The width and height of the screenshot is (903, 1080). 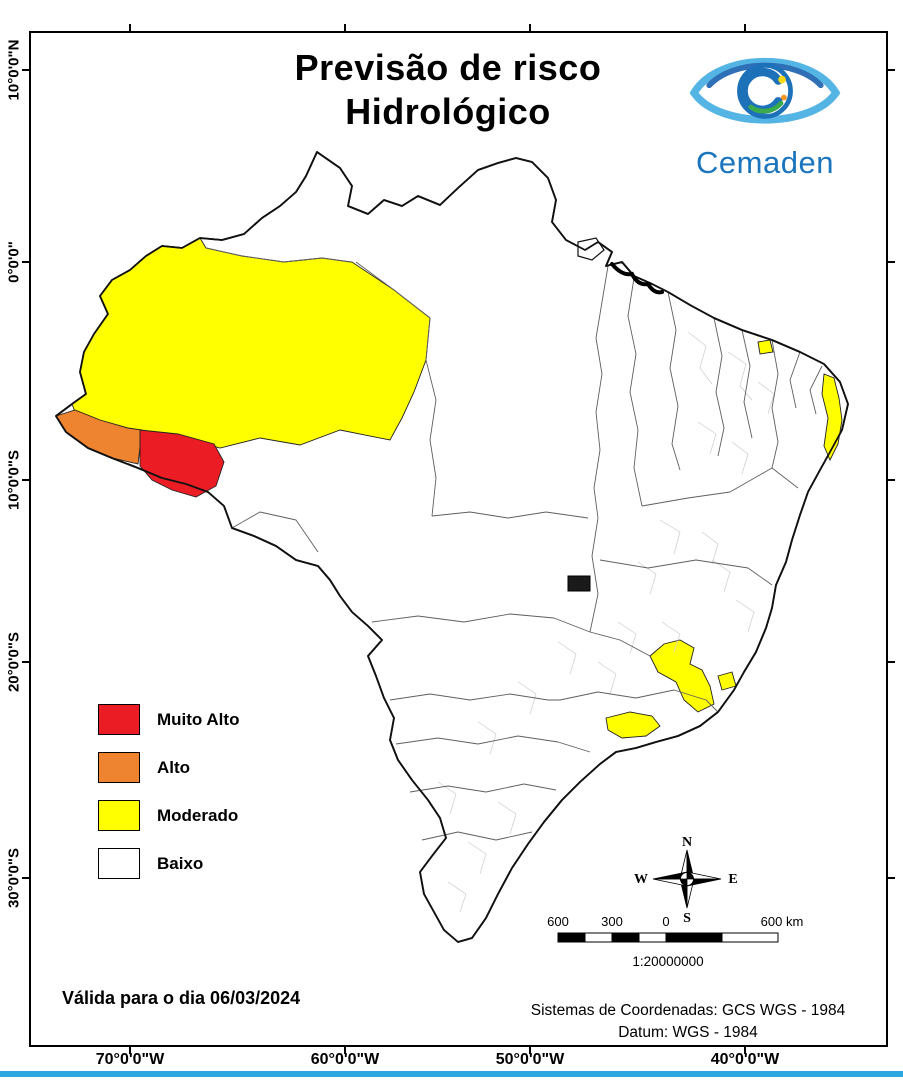 What do you see at coordinates (119, 719) in the screenshot?
I see `legend-swatch-muito-alto` at bounding box center [119, 719].